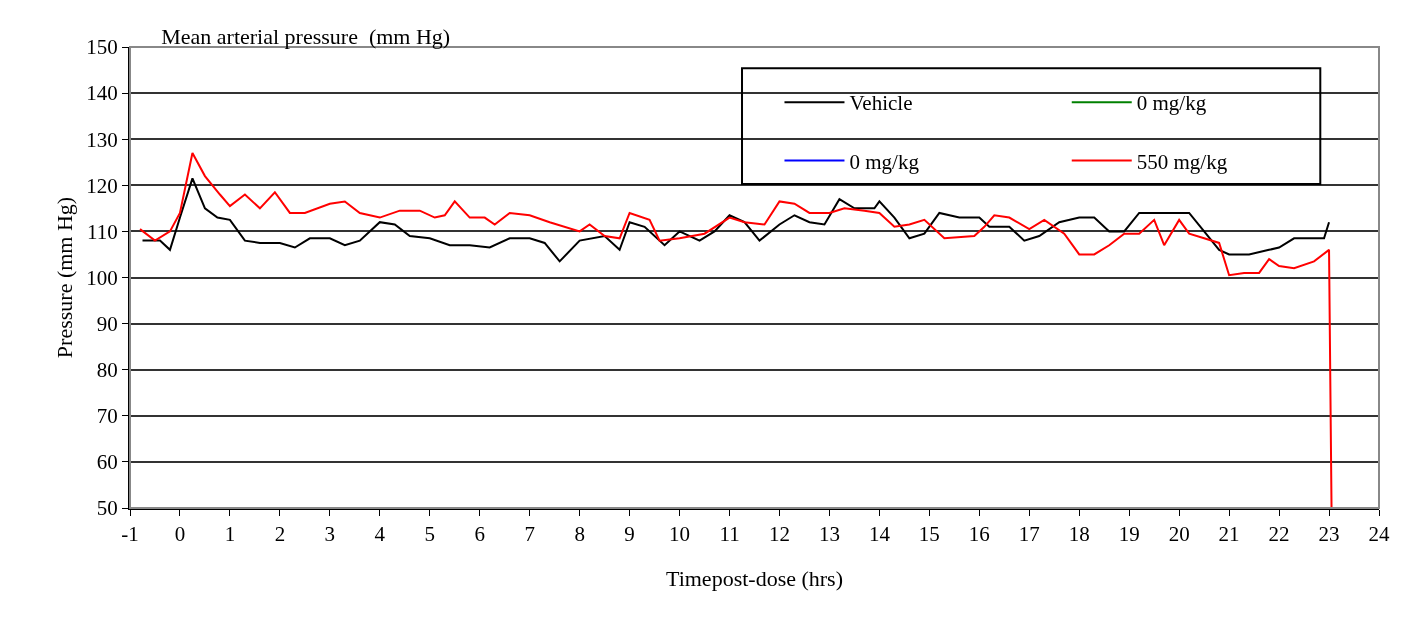 The height and width of the screenshot is (635, 1402). I want to click on x-tick-label: 2, so click(280, 534).